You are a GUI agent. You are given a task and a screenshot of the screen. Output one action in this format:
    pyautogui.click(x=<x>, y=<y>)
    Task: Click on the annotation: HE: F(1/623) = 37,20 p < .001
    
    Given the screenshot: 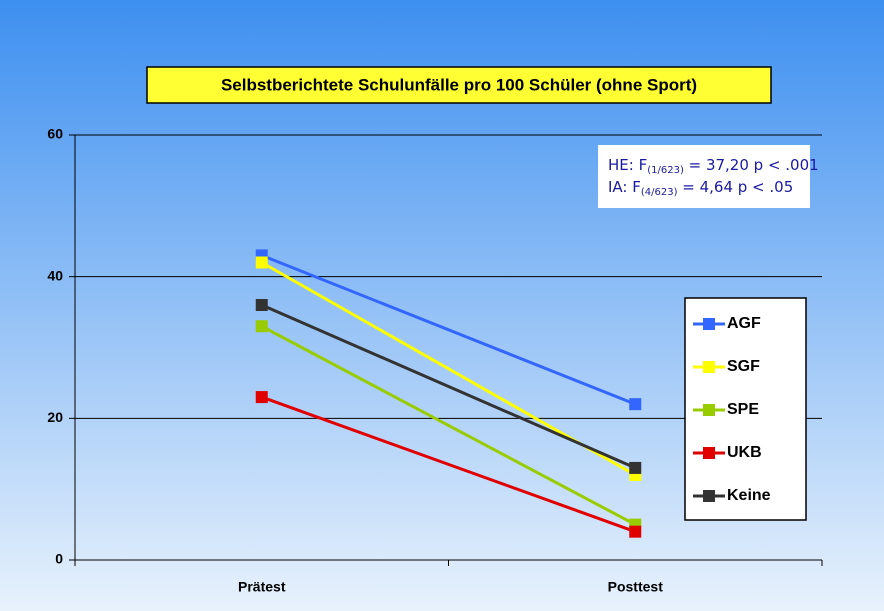 What is the action you would take?
    pyautogui.click(x=713, y=166)
    